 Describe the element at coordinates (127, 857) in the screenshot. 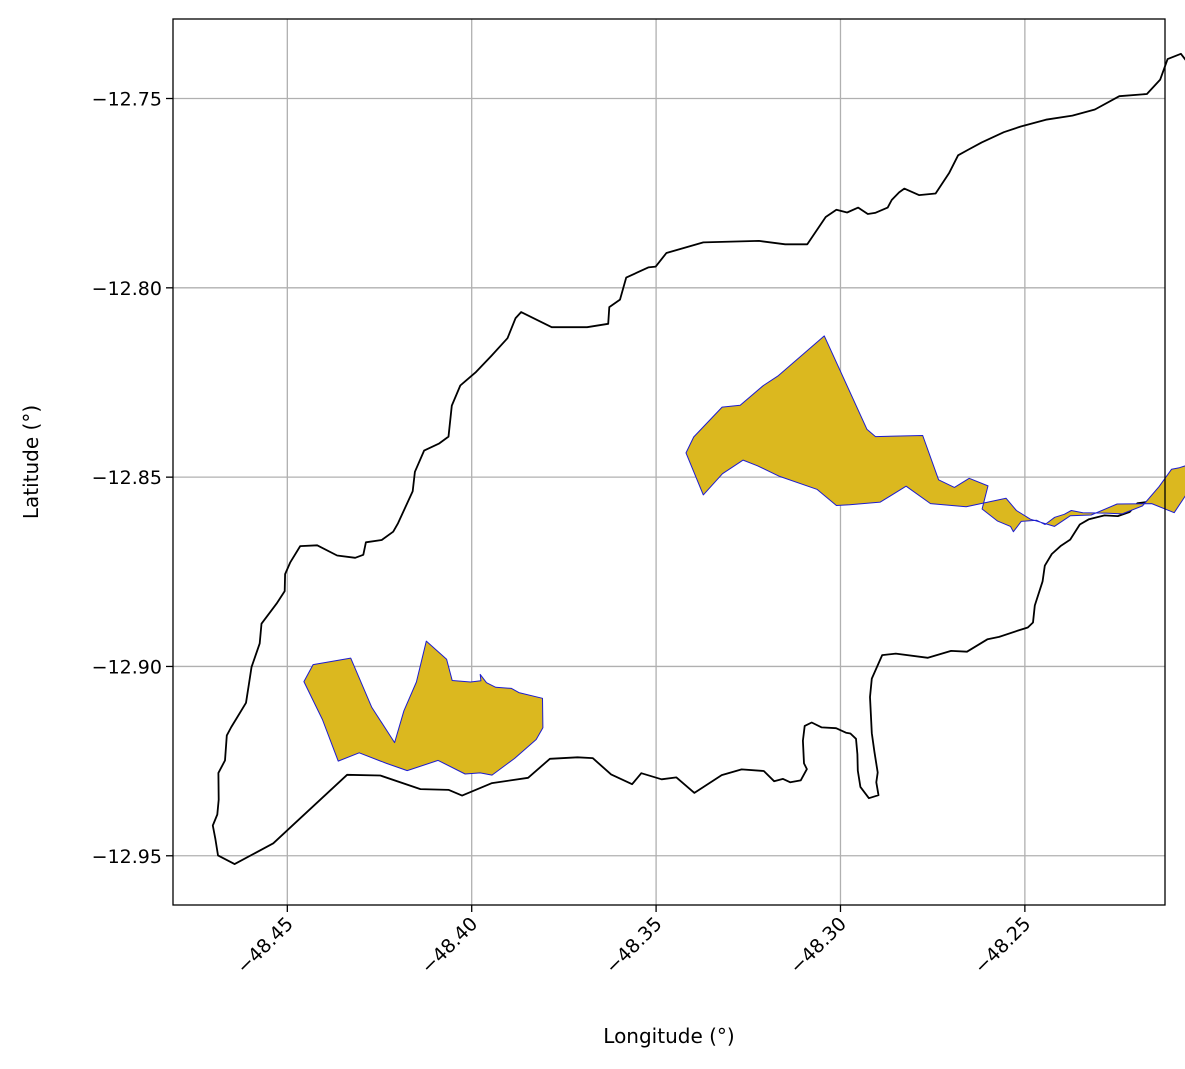

I see `y-tick-label: −12.95` at that location.